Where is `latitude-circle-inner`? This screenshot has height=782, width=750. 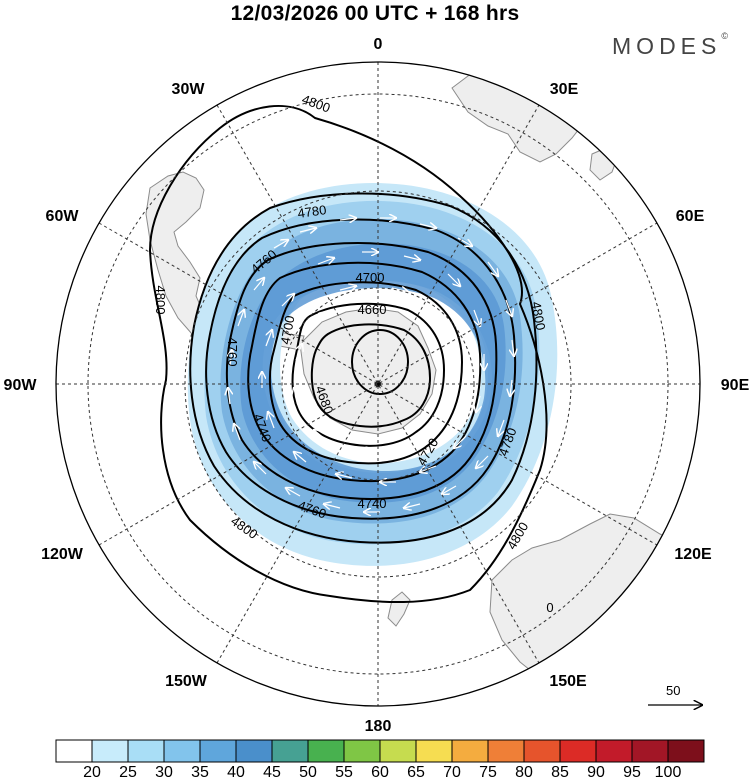 latitude-circle-inner is located at coordinates (378, 384).